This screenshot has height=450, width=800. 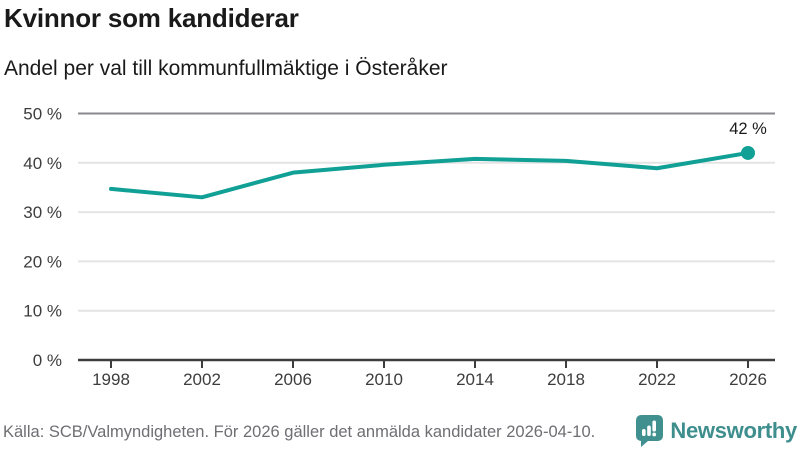 What do you see at coordinates (202, 379) in the screenshot?
I see `x-axis-tick-label: 2002` at bounding box center [202, 379].